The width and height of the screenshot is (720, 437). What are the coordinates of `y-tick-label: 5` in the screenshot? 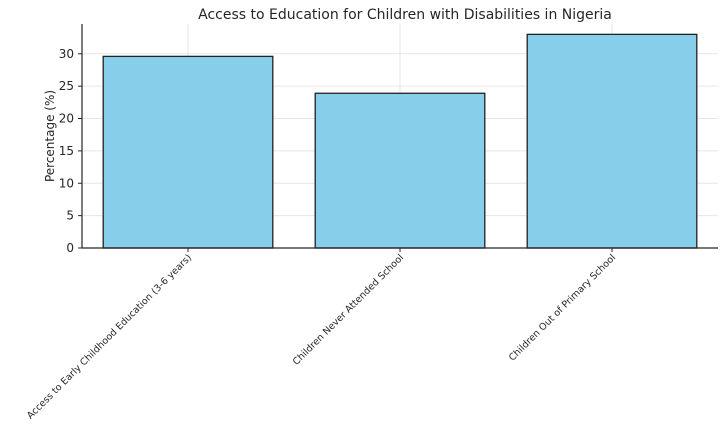 It's located at (70, 216).